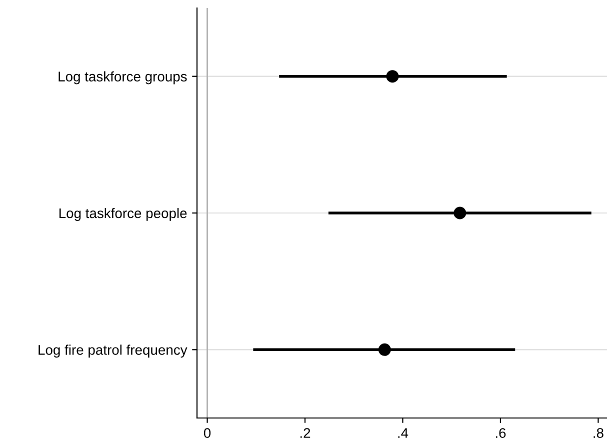 This screenshot has height=445, width=607. Describe the element at coordinates (122, 77) in the screenshot. I see `y-tick-label: Log taskforce groups` at that location.